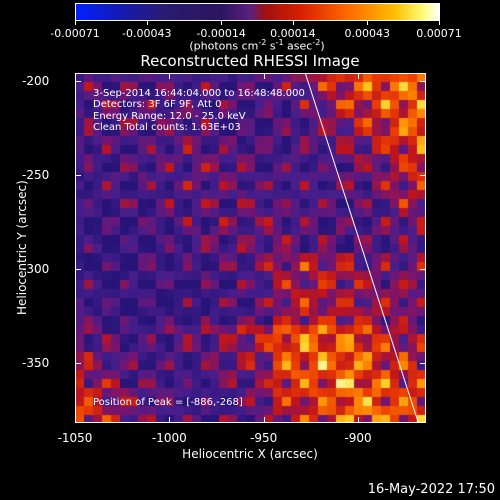 Image resolution: width=500 pixels, height=500 pixels. What do you see at coordinates (168, 402) in the screenshot?
I see `peak-position-label: Position of Peak = [-886,-268]` at bounding box center [168, 402].